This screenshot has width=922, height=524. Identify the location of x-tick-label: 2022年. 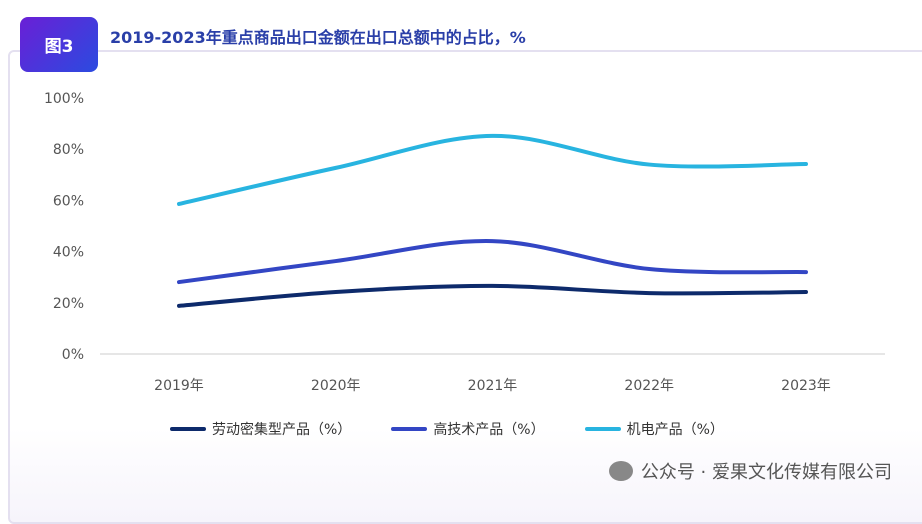
(649, 386).